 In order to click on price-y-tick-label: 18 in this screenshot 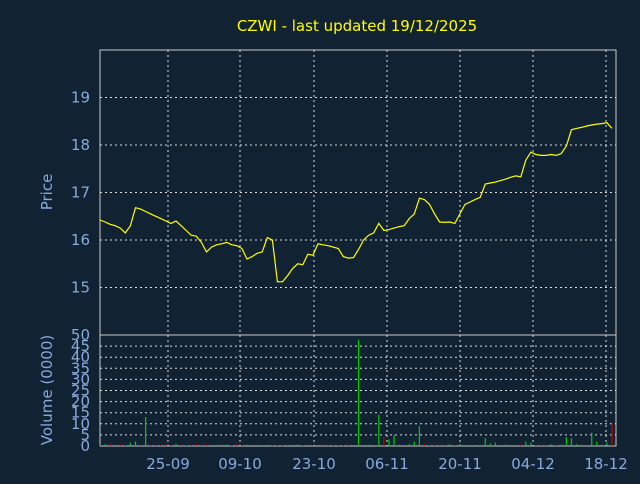, I will do `click(80, 145)`.